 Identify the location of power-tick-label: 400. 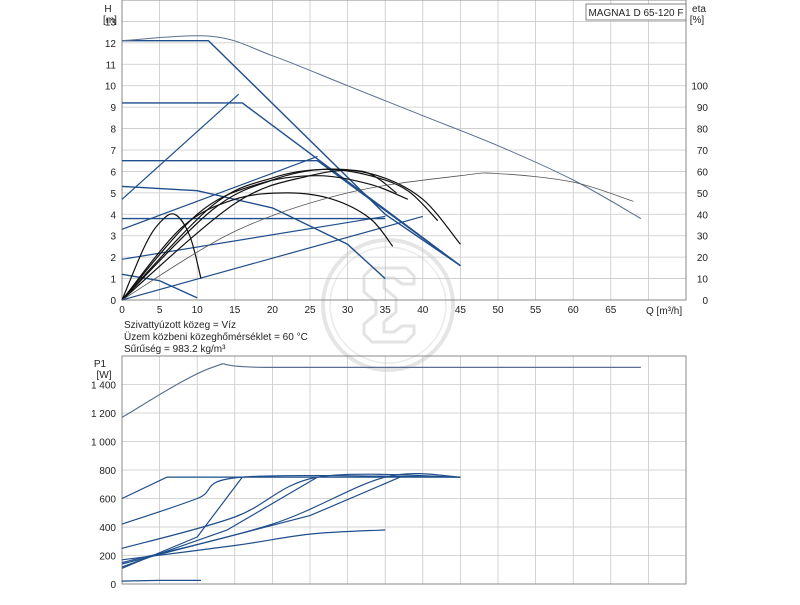
(107, 528).